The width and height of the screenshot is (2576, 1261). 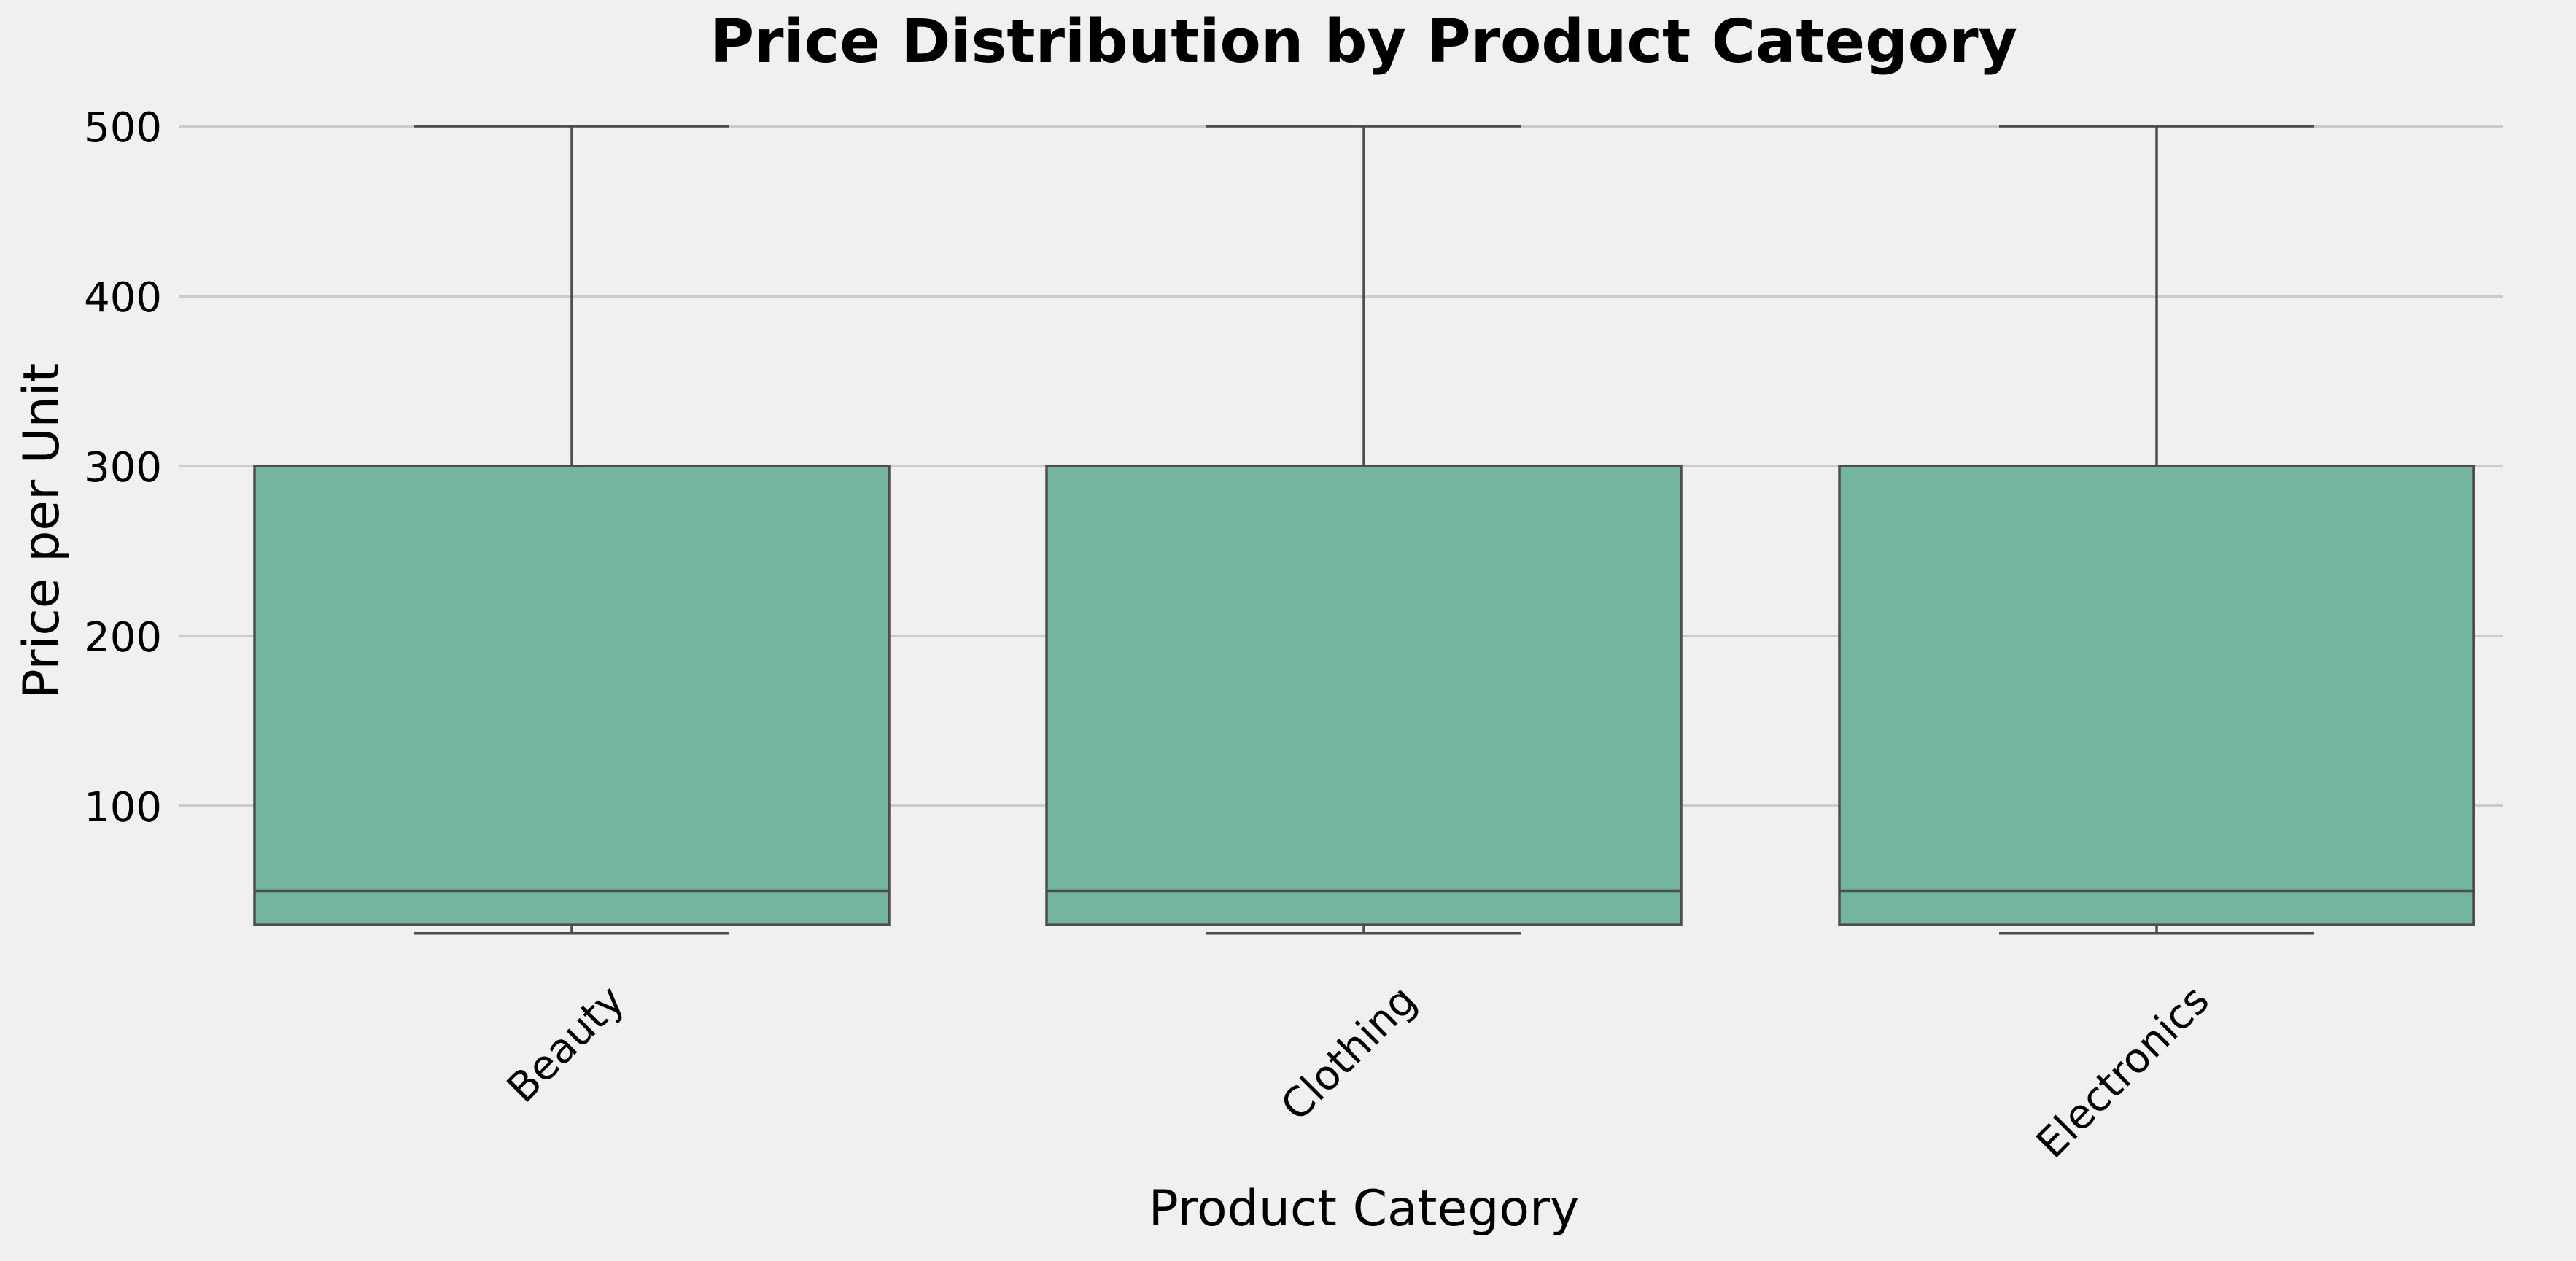 I want to click on y-tick-label-500: 500, so click(x=123, y=128).